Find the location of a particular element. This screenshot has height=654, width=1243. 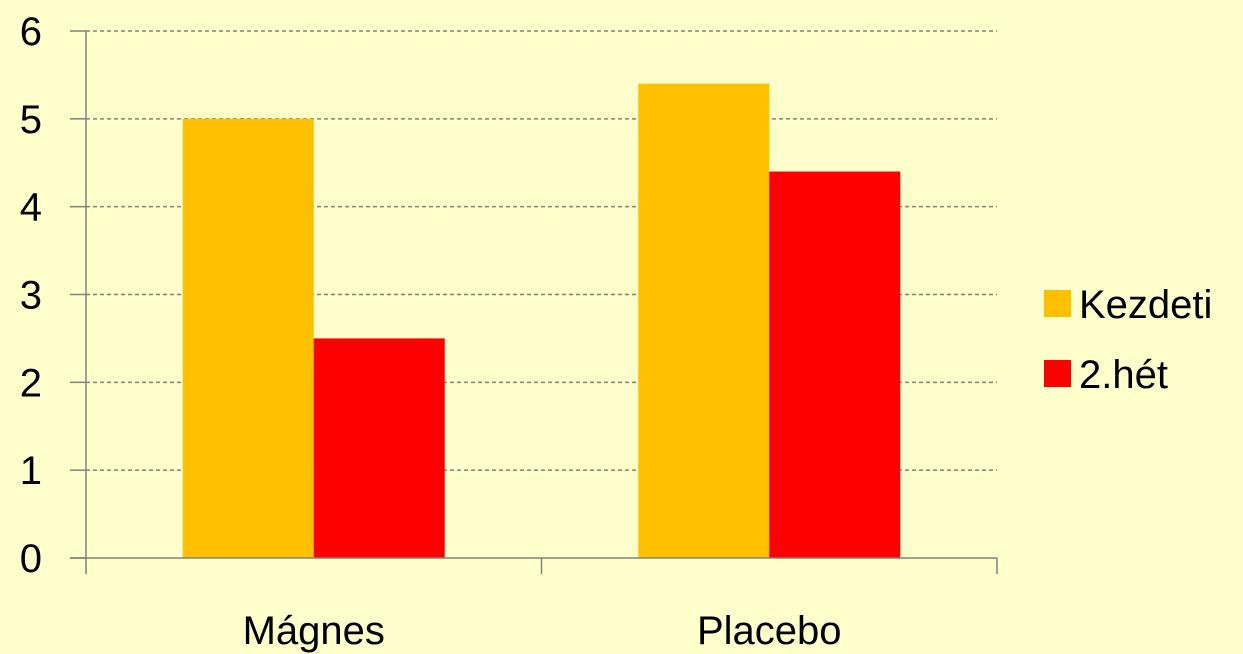

y-tick-label: 2 is located at coordinates (31, 383).